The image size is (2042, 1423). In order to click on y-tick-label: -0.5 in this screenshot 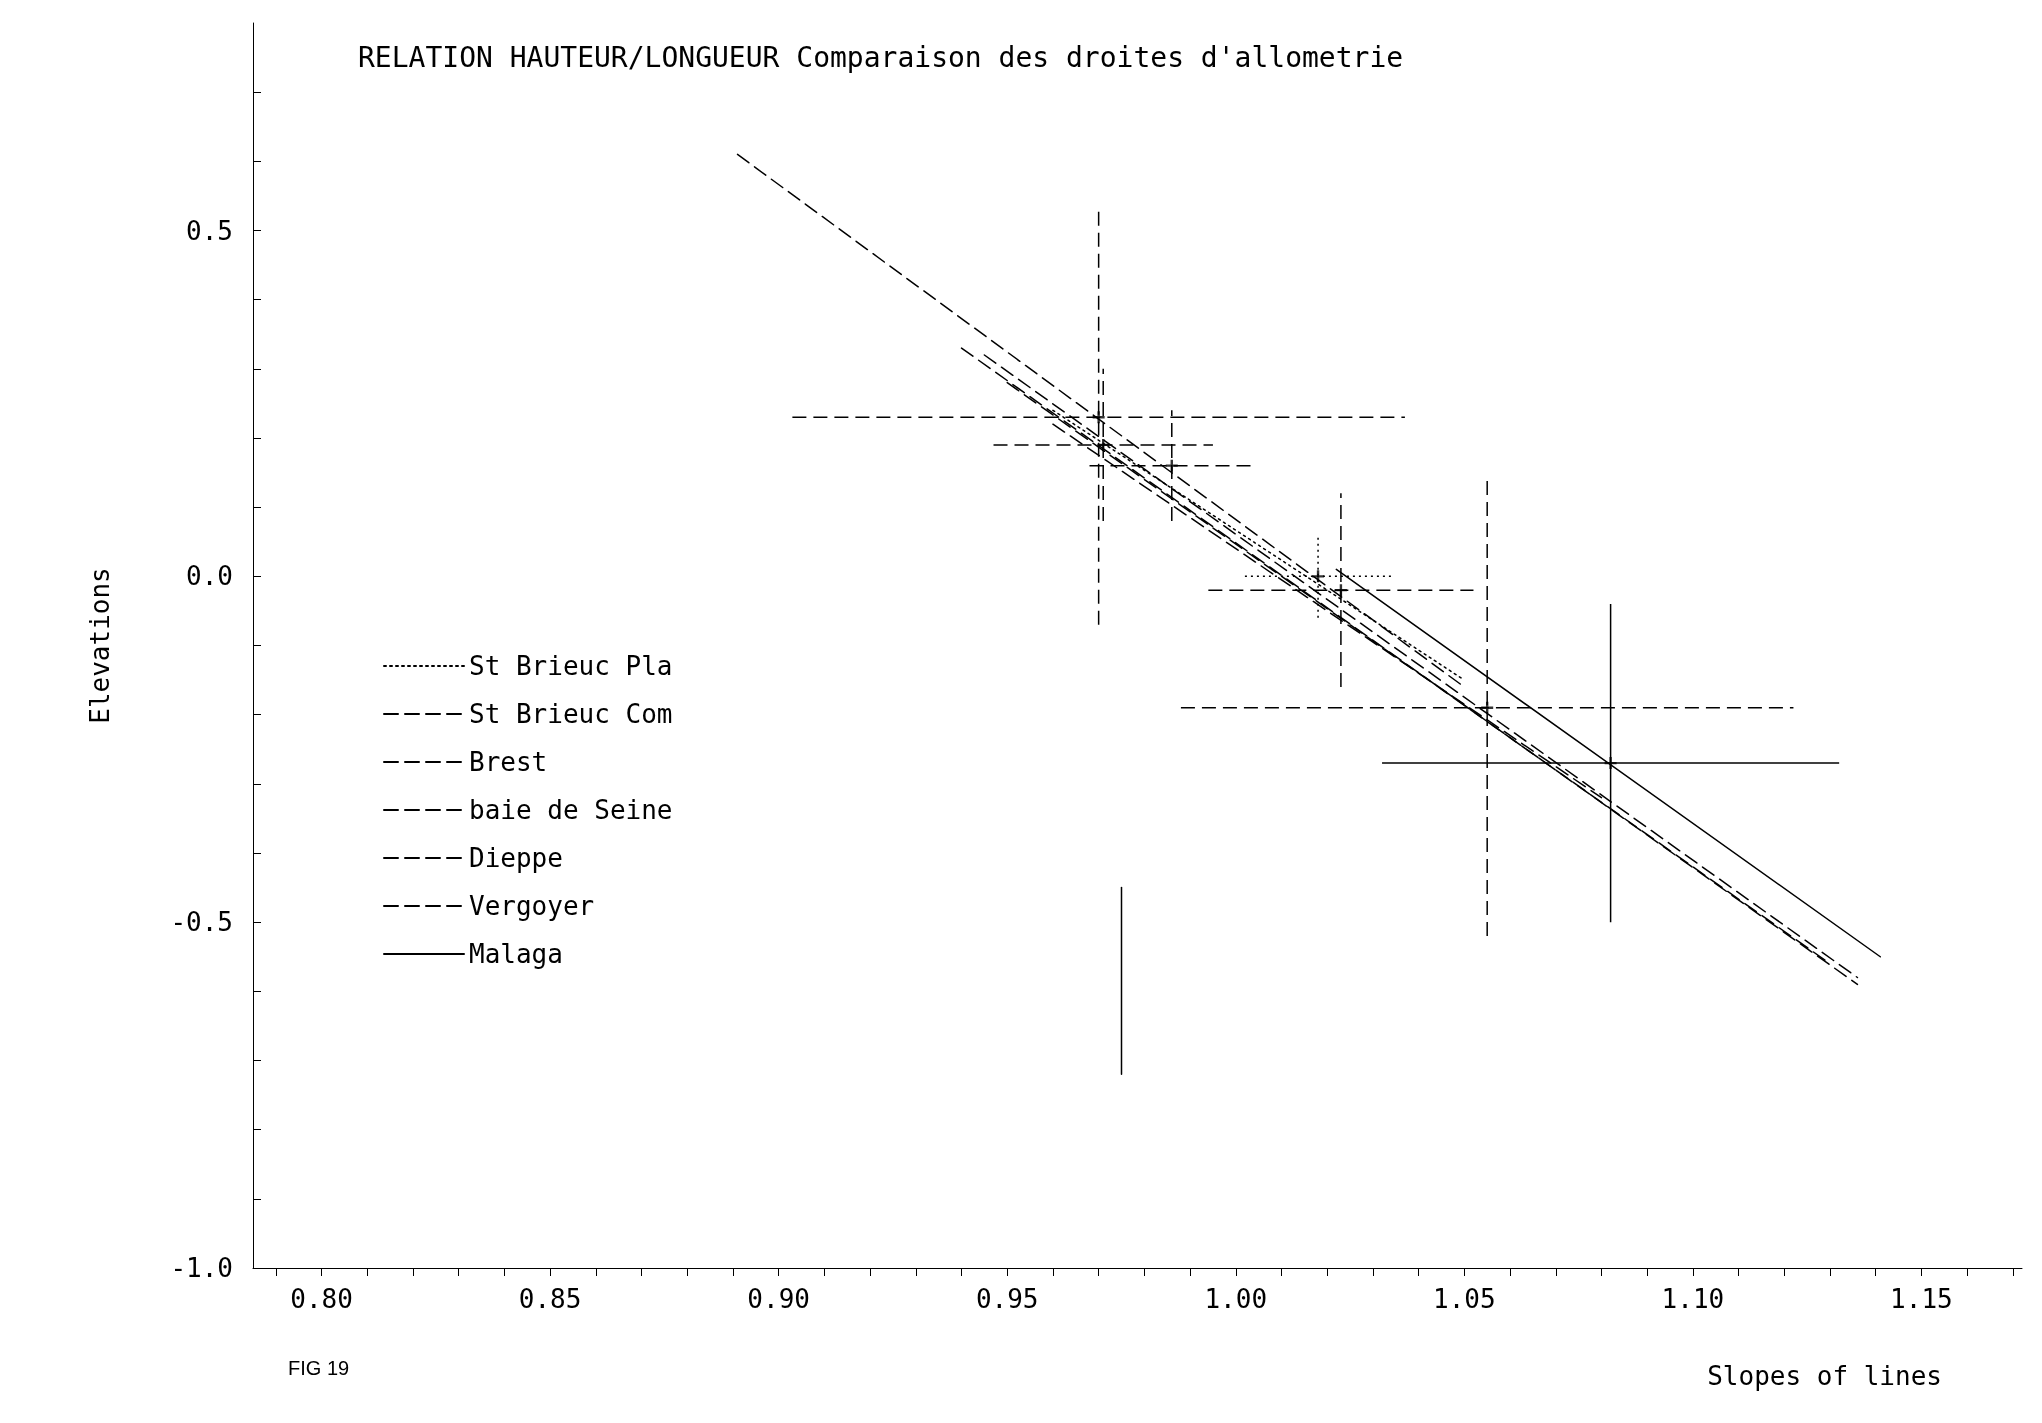, I will do `click(201, 922)`.